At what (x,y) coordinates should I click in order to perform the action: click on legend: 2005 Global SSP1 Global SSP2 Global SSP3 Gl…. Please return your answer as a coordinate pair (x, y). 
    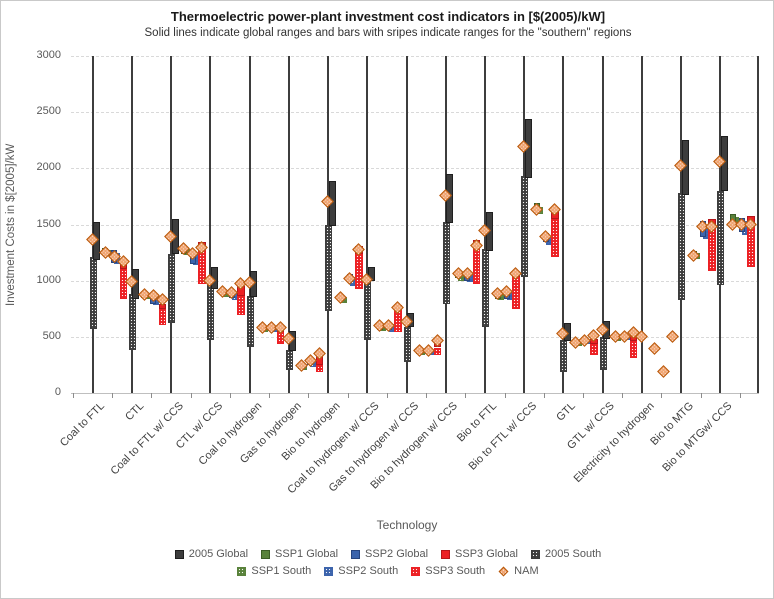
    Looking at the image, I should click on (387, 562).